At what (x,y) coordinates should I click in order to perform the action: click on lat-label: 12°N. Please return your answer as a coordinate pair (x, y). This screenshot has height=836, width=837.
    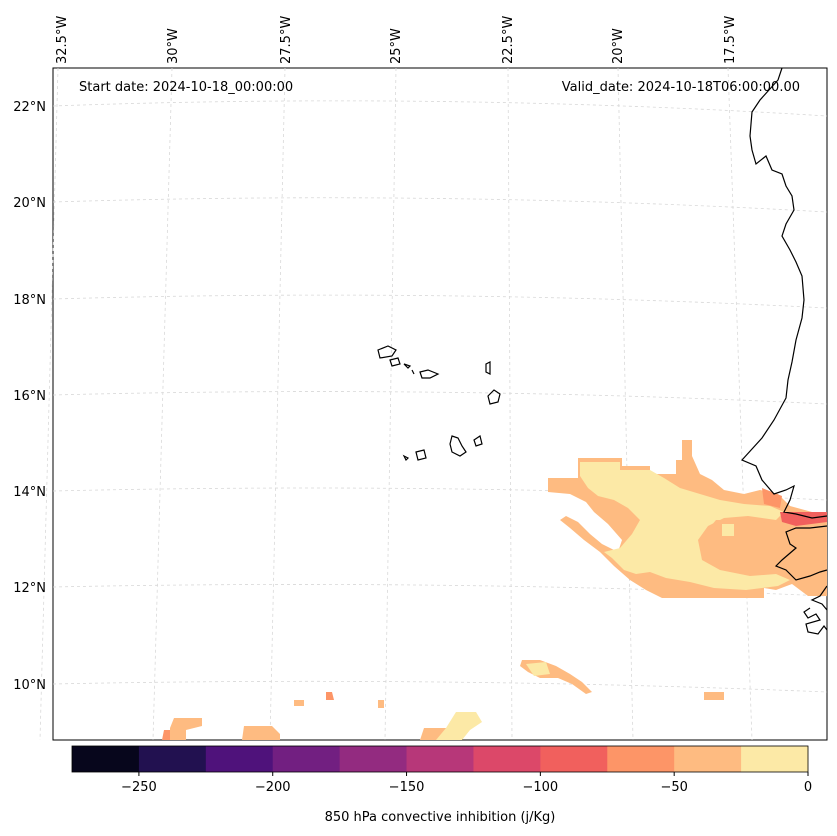
    Looking at the image, I should click on (29, 588).